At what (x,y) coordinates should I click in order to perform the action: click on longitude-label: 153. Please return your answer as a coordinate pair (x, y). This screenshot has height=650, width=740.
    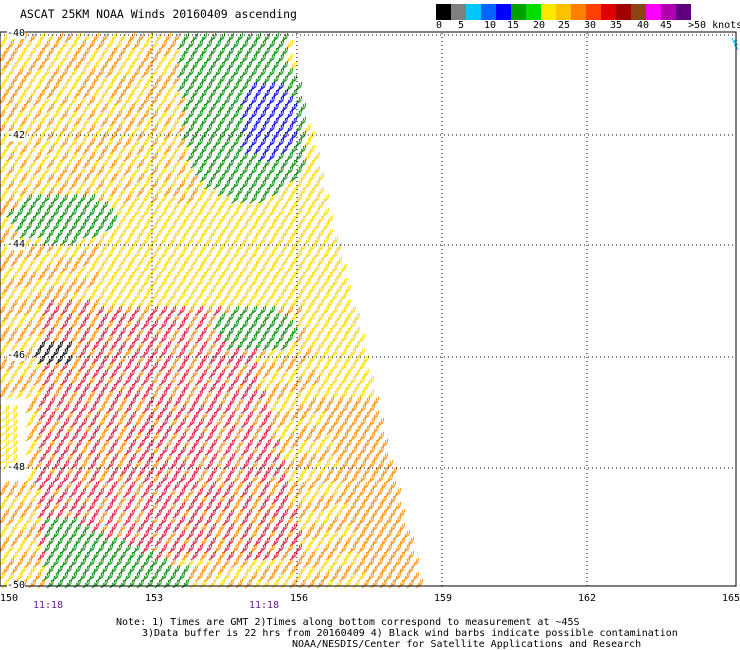
    Looking at the image, I should click on (154, 598).